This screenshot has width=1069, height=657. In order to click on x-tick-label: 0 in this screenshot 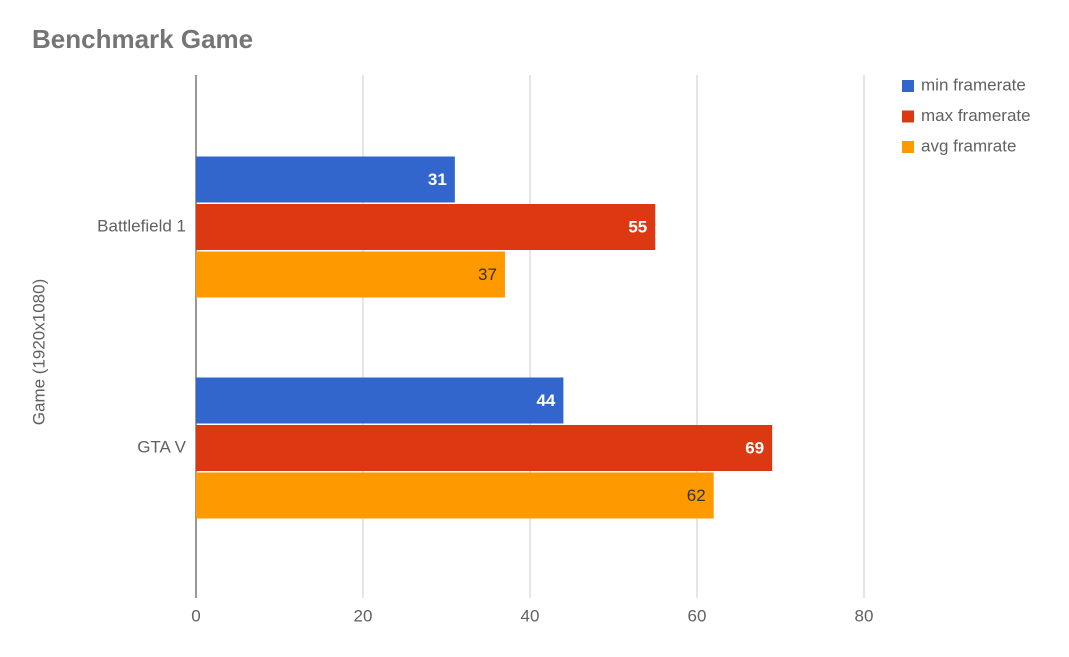, I will do `click(195, 615)`.